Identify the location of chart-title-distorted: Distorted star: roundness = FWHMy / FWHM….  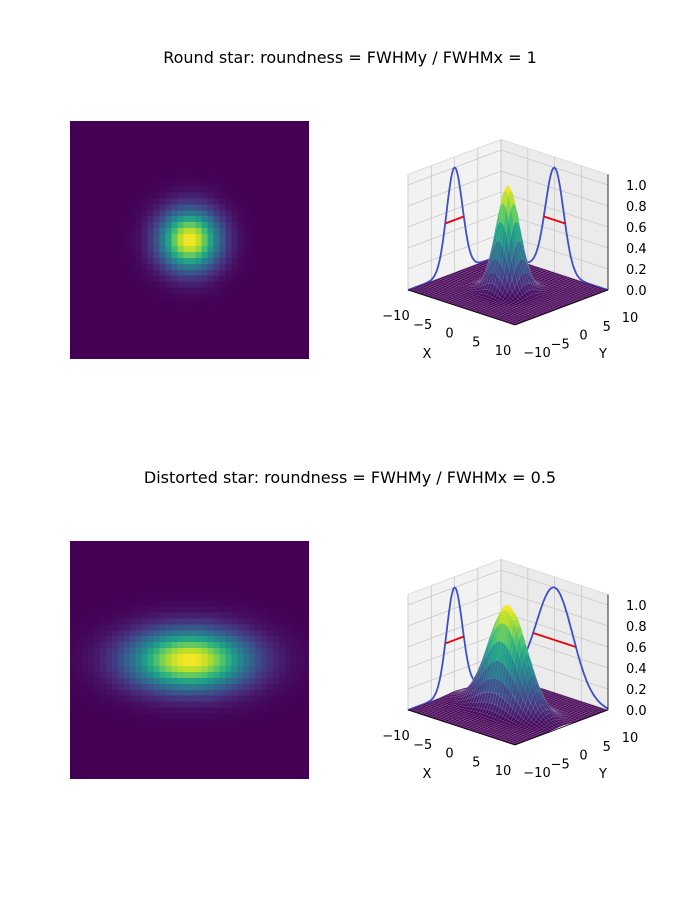
(350, 477).